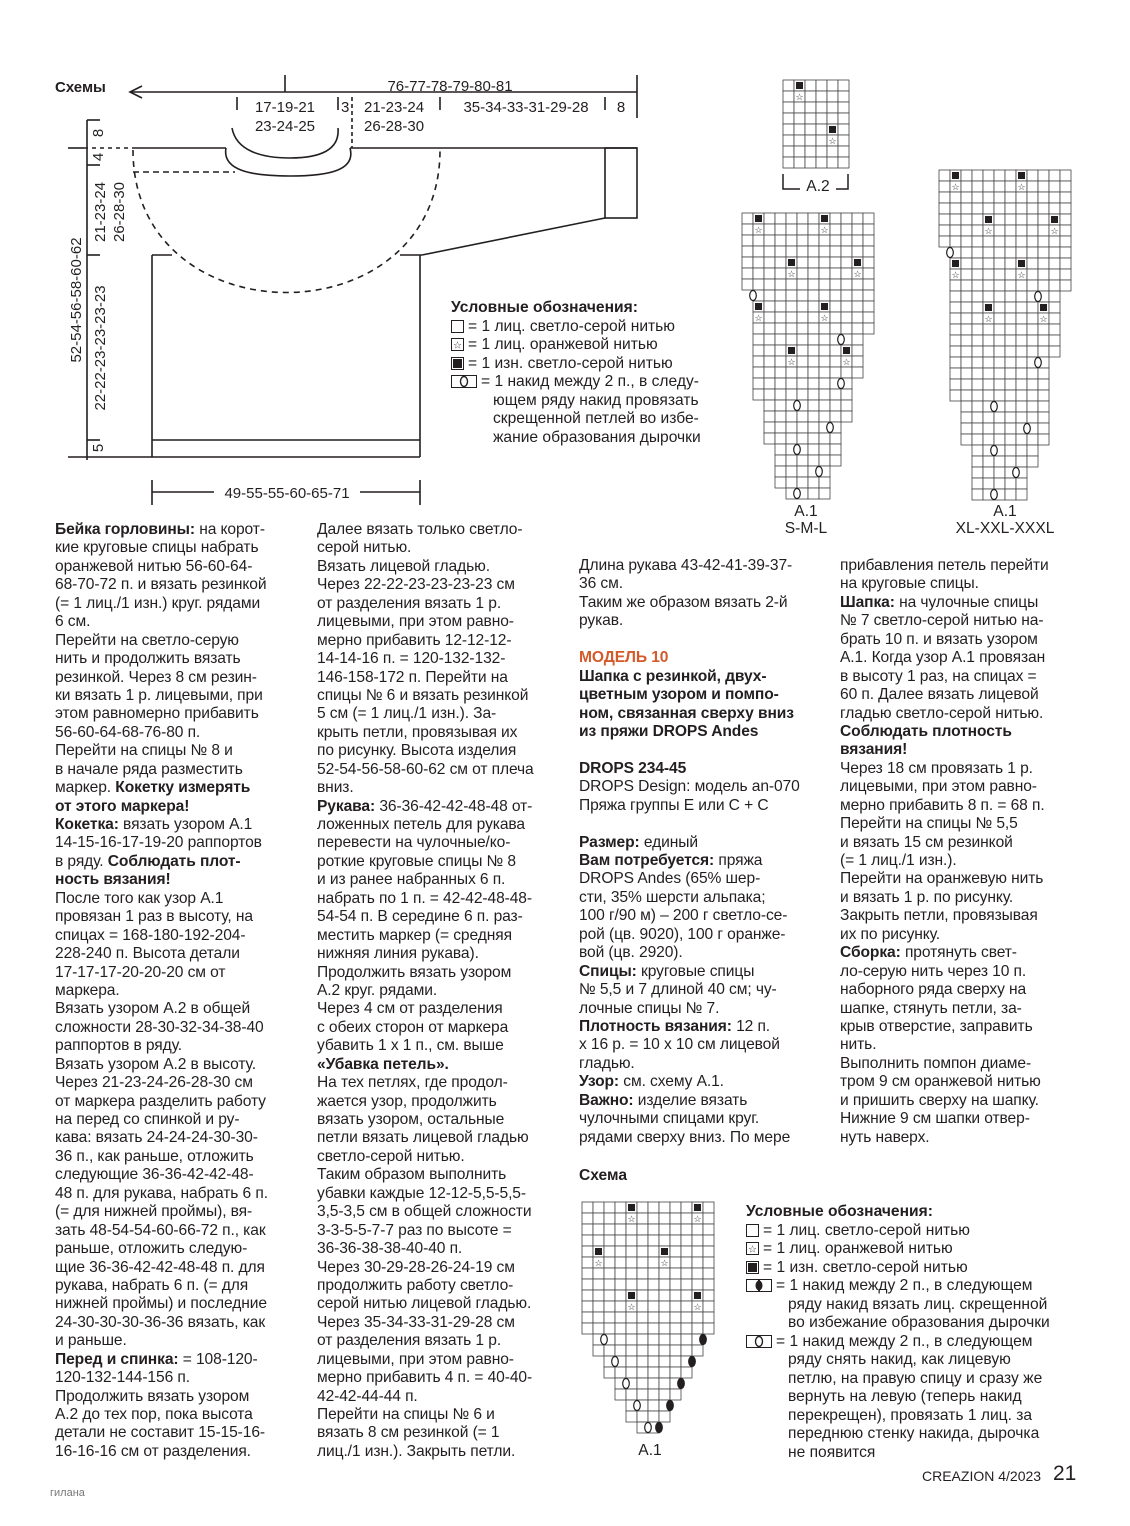 The height and width of the screenshot is (1526, 1130). Describe the element at coordinates (738, 860) in the screenshot. I see `body-text: пряжа` at that location.